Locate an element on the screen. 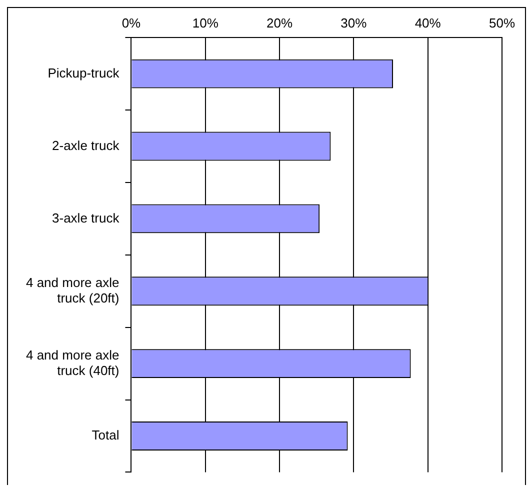  x-tick-label: 50% is located at coordinates (502, 22).